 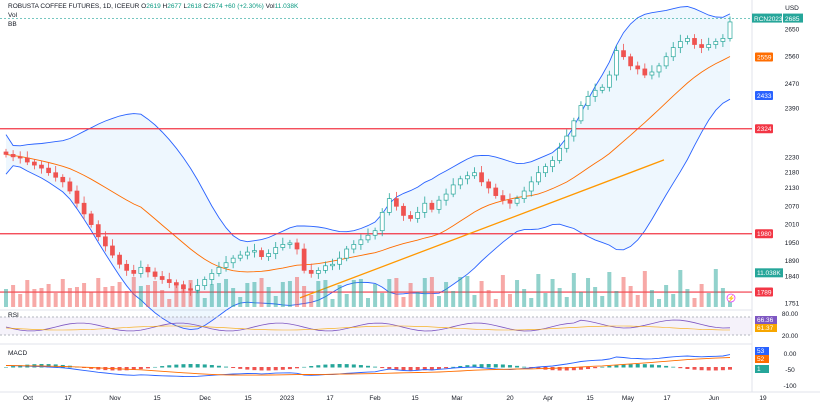 What do you see at coordinates (13, 15) in the screenshot?
I see `indicator-vol-label: Vol` at bounding box center [13, 15].